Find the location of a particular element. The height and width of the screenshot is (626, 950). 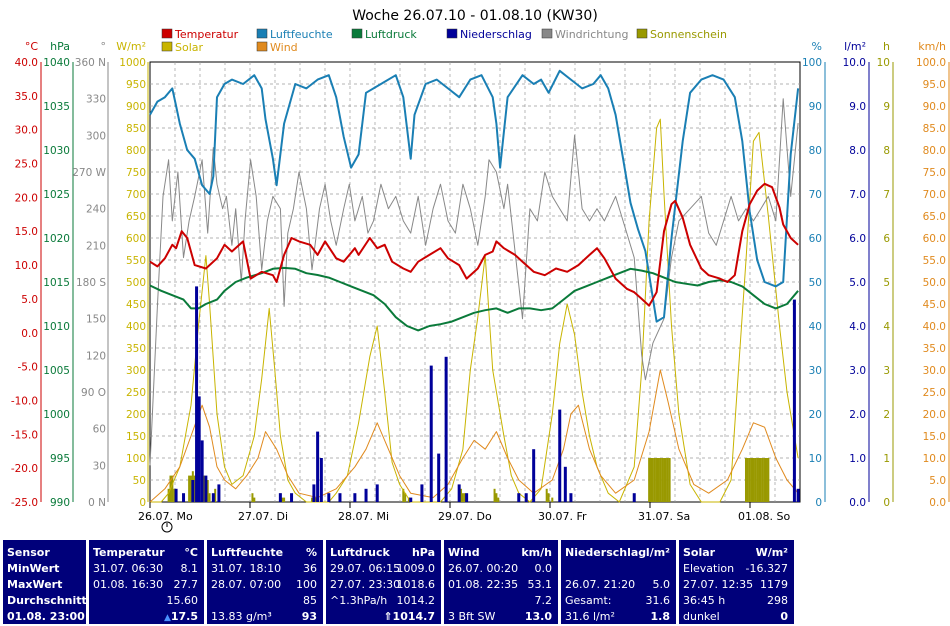

axis-unit-label: °C is located at coordinates (32, 46).